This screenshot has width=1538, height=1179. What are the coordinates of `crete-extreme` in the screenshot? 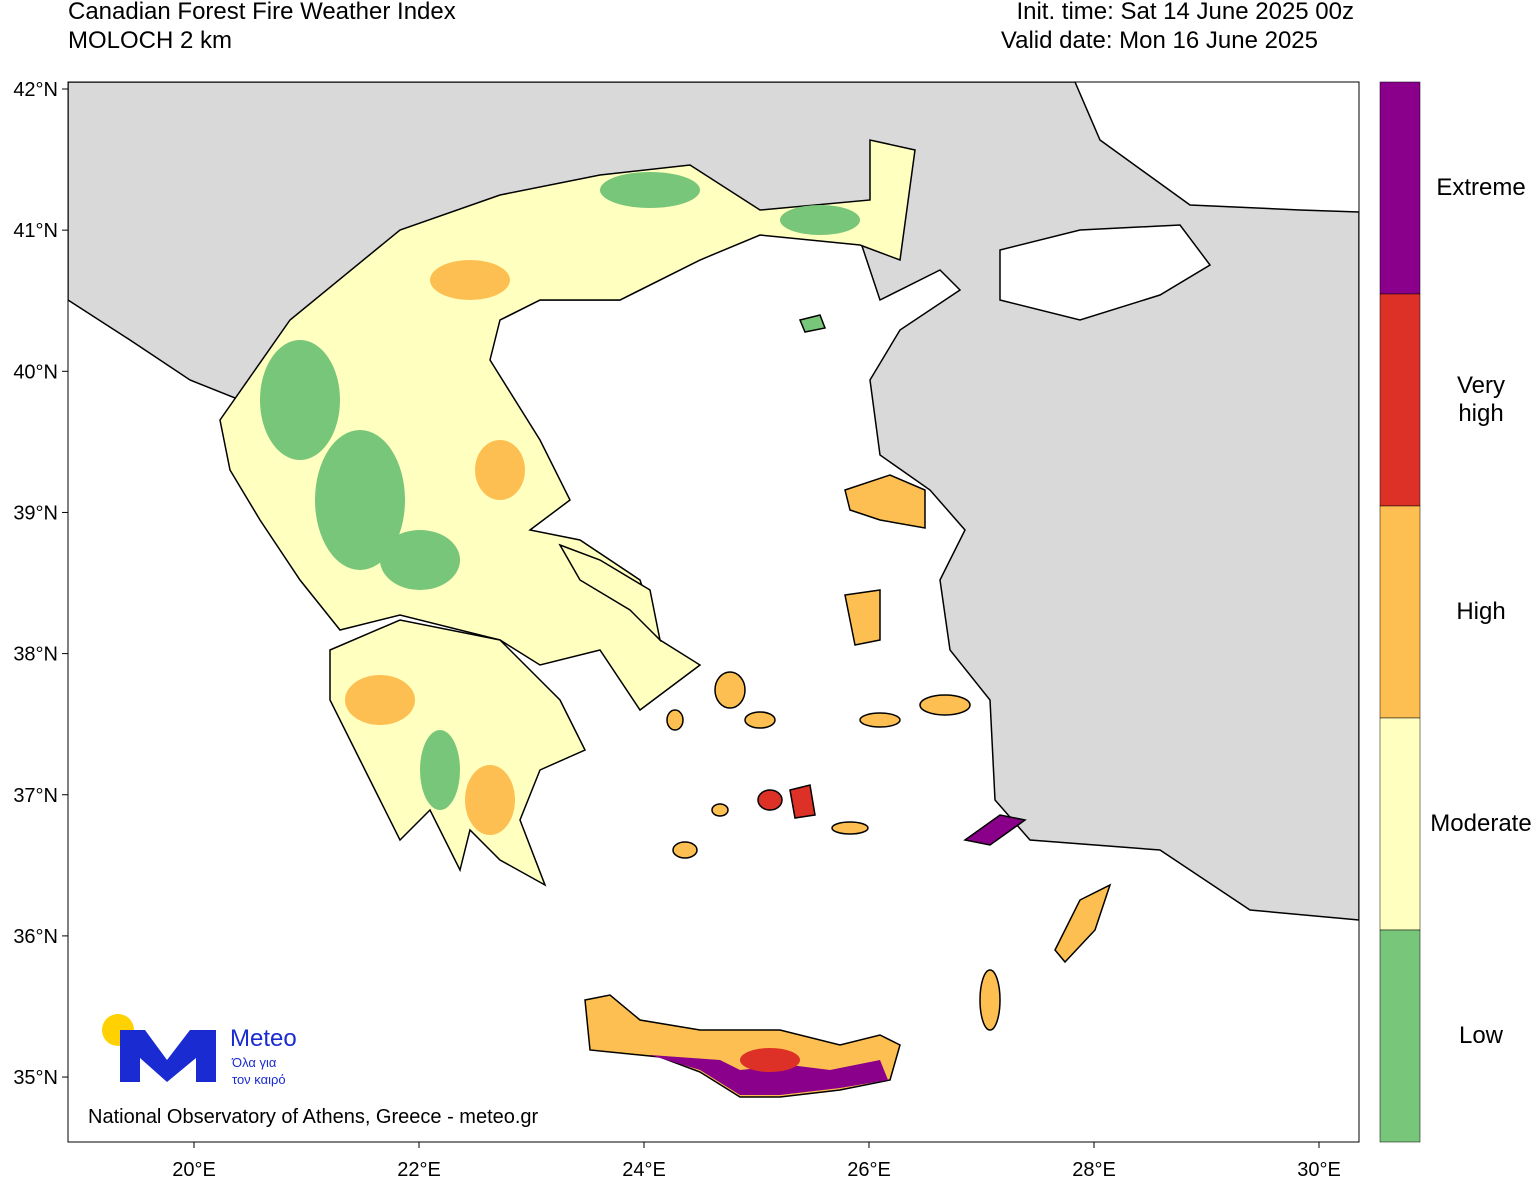 It's located at (769, 1075).